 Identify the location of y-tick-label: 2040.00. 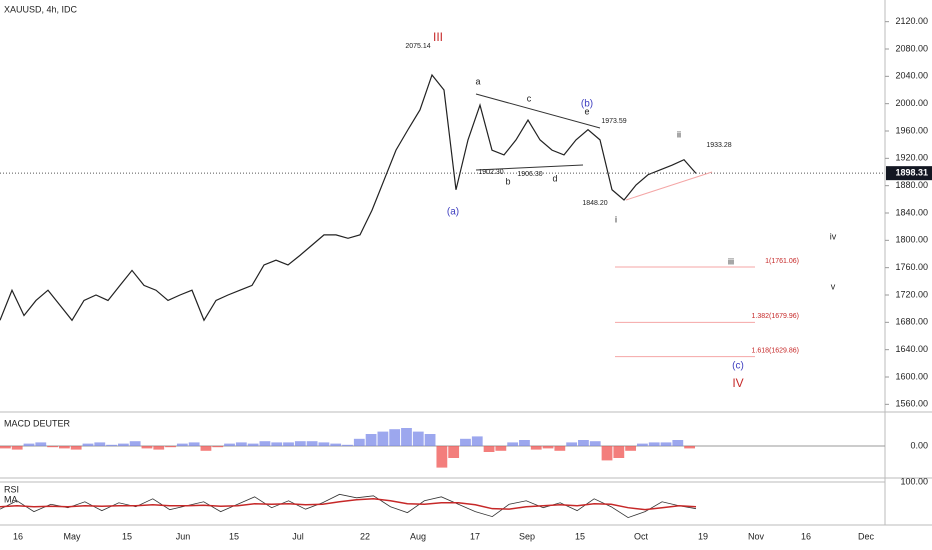
(911, 76).